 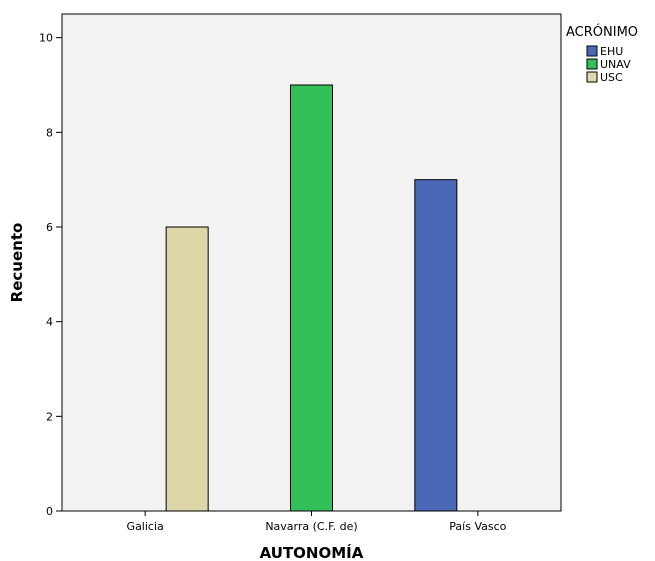 I want to click on legend-swatch-ehu, so click(x=592, y=51).